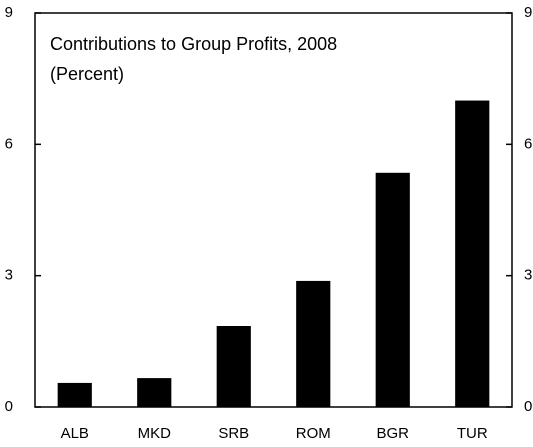 Image resolution: width=533 pixels, height=447 pixels. What do you see at coordinates (528, 143) in the screenshot?
I see `y2-tick-label: 6` at bounding box center [528, 143].